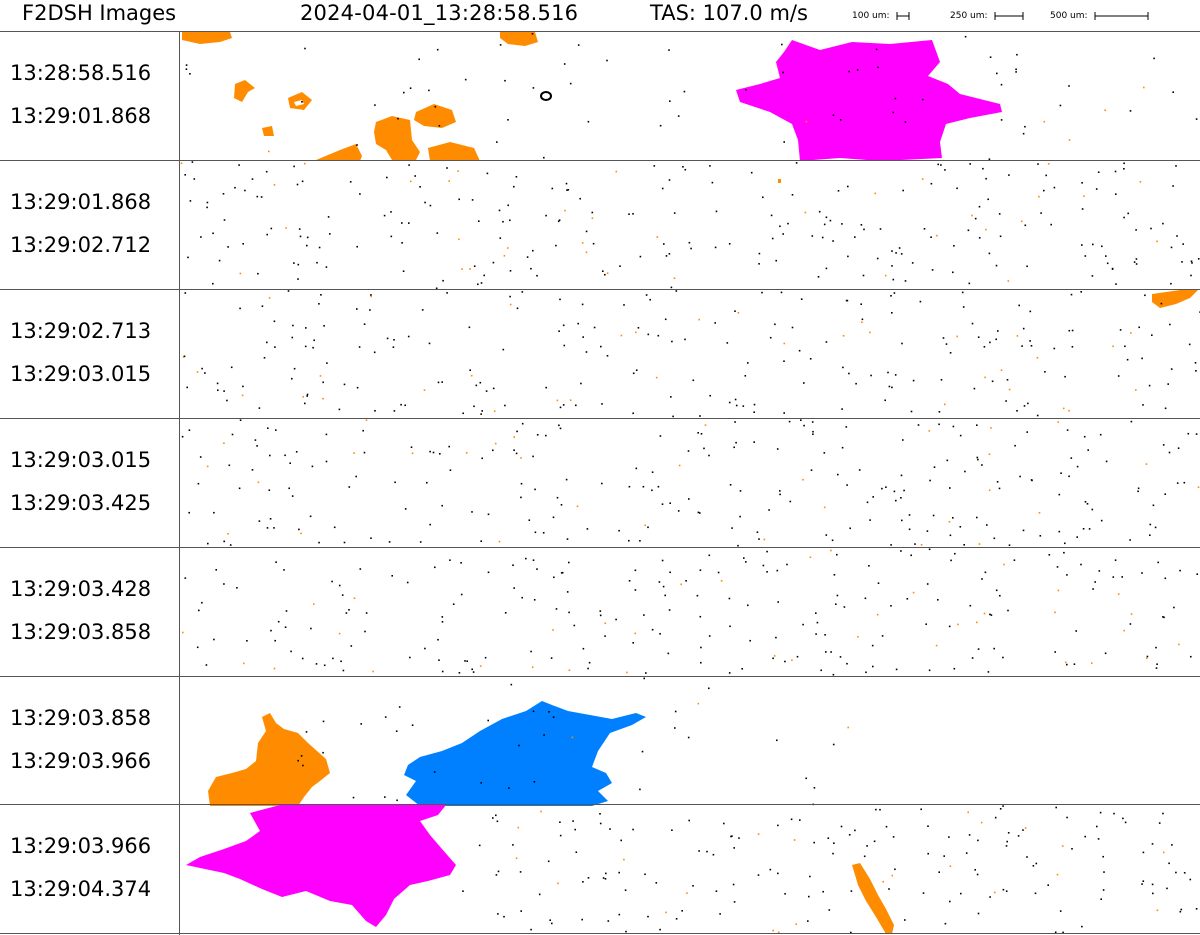 The width and height of the screenshot is (1200, 935). Describe the element at coordinates (690, 741) in the screenshot. I see `particle-image-area` at that location.